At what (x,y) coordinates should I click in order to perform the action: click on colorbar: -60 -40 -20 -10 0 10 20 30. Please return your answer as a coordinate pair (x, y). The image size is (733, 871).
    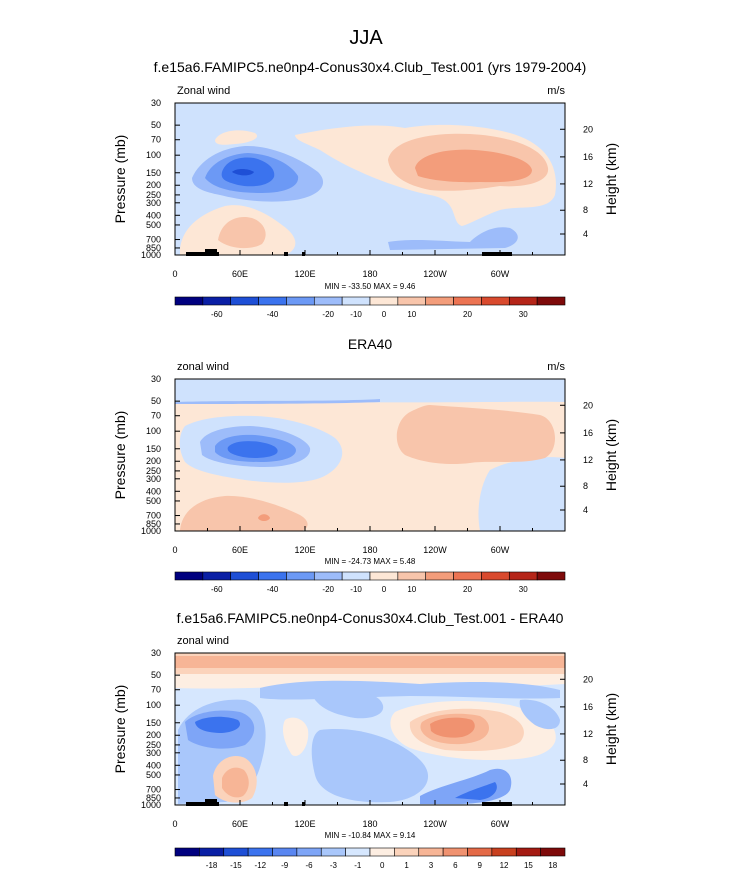
    Looking at the image, I should click on (370, 582).